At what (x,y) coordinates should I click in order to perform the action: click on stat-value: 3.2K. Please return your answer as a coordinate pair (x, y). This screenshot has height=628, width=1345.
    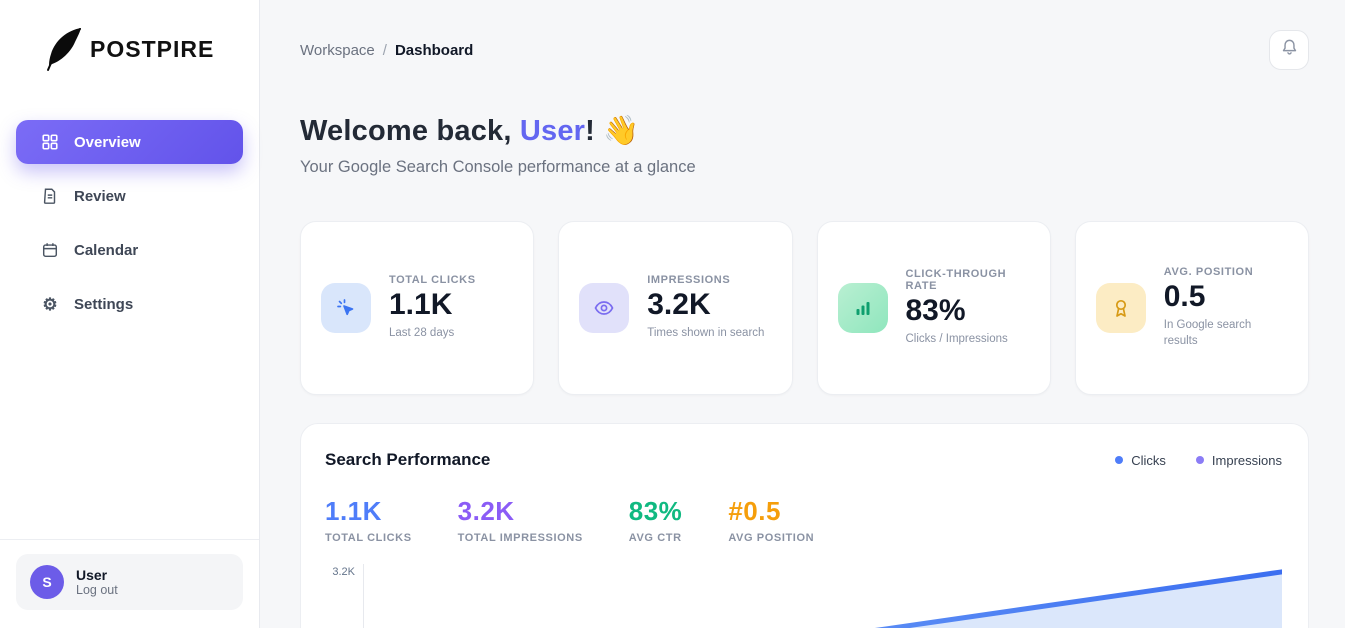
    Looking at the image, I should click on (679, 305).